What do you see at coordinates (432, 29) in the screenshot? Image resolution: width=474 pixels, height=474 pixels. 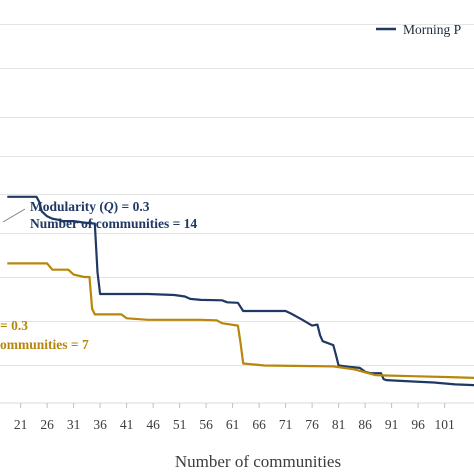 I see `legend-label-morning: Morning P` at bounding box center [432, 29].